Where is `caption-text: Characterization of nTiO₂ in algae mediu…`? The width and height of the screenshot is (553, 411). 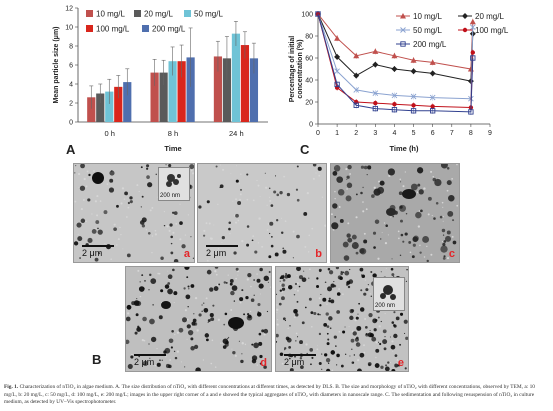
caption-text: Characterization of nTiO₂ in algae mediu… is located at coordinates (269, 394).